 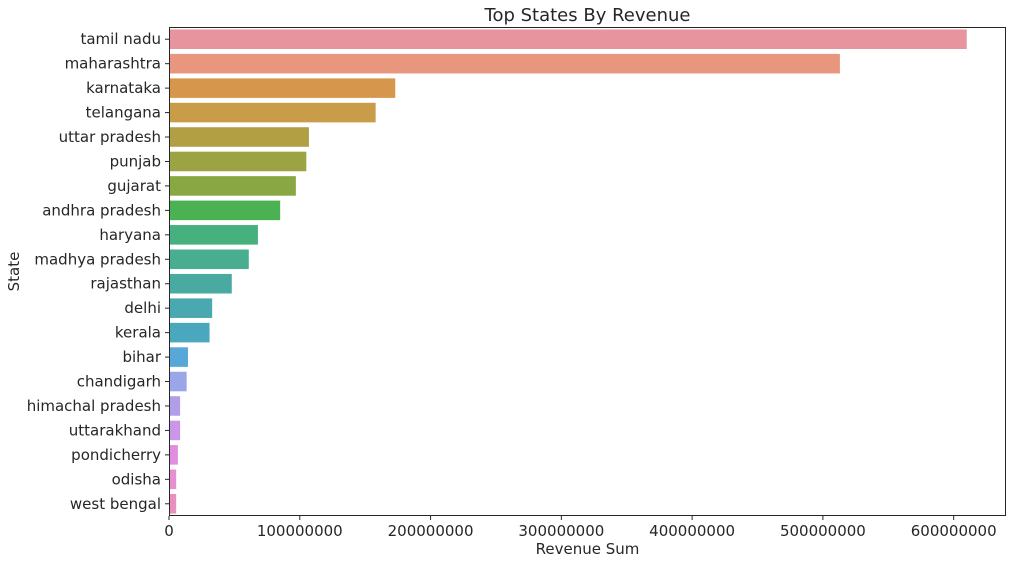 I want to click on x-tick-label: 600000000, so click(x=954, y=531).